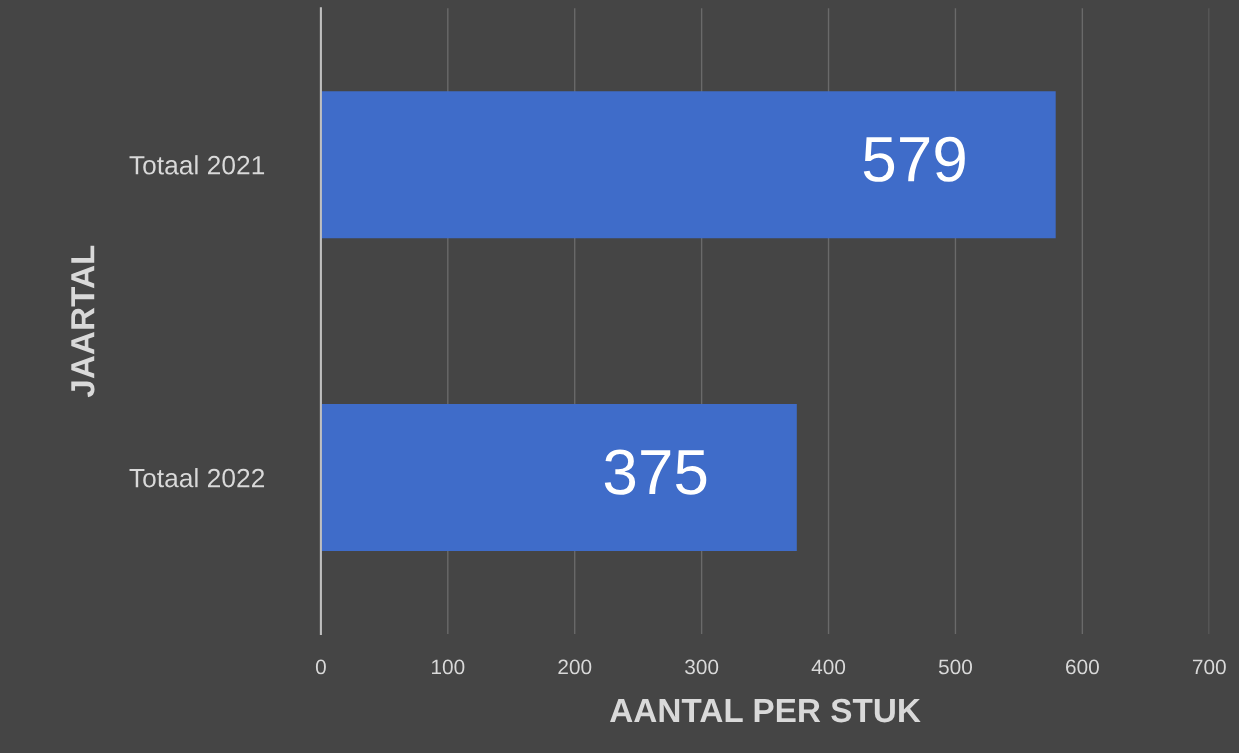 Image resolution: width=1239 pixels, height=753 pixels. What do you see at coordinates (448, 667) in the screenshot?
I see `x-tick-label: 100` at bounding box center [448, 667].